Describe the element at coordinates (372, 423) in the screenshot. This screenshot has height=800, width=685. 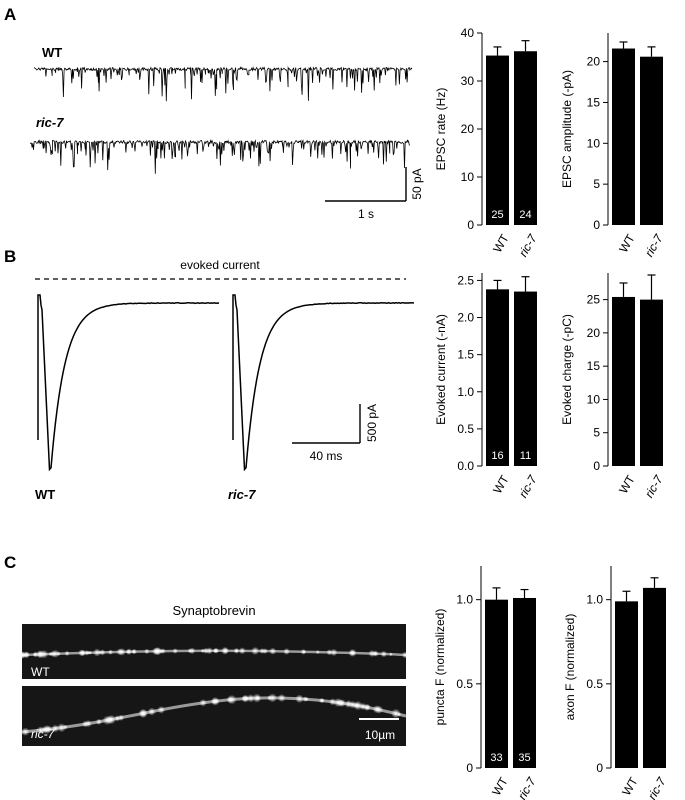
I see `panel-b-current-scale-label: 500 pA` at that location.